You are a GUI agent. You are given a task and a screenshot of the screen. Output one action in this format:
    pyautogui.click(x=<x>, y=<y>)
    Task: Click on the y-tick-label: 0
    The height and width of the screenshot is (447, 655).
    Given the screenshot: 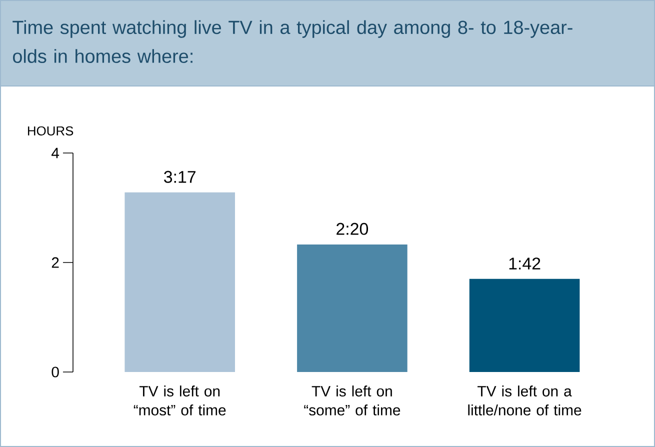 What is the action you would take?
    pyautogui.click(x=55, y=372)
    